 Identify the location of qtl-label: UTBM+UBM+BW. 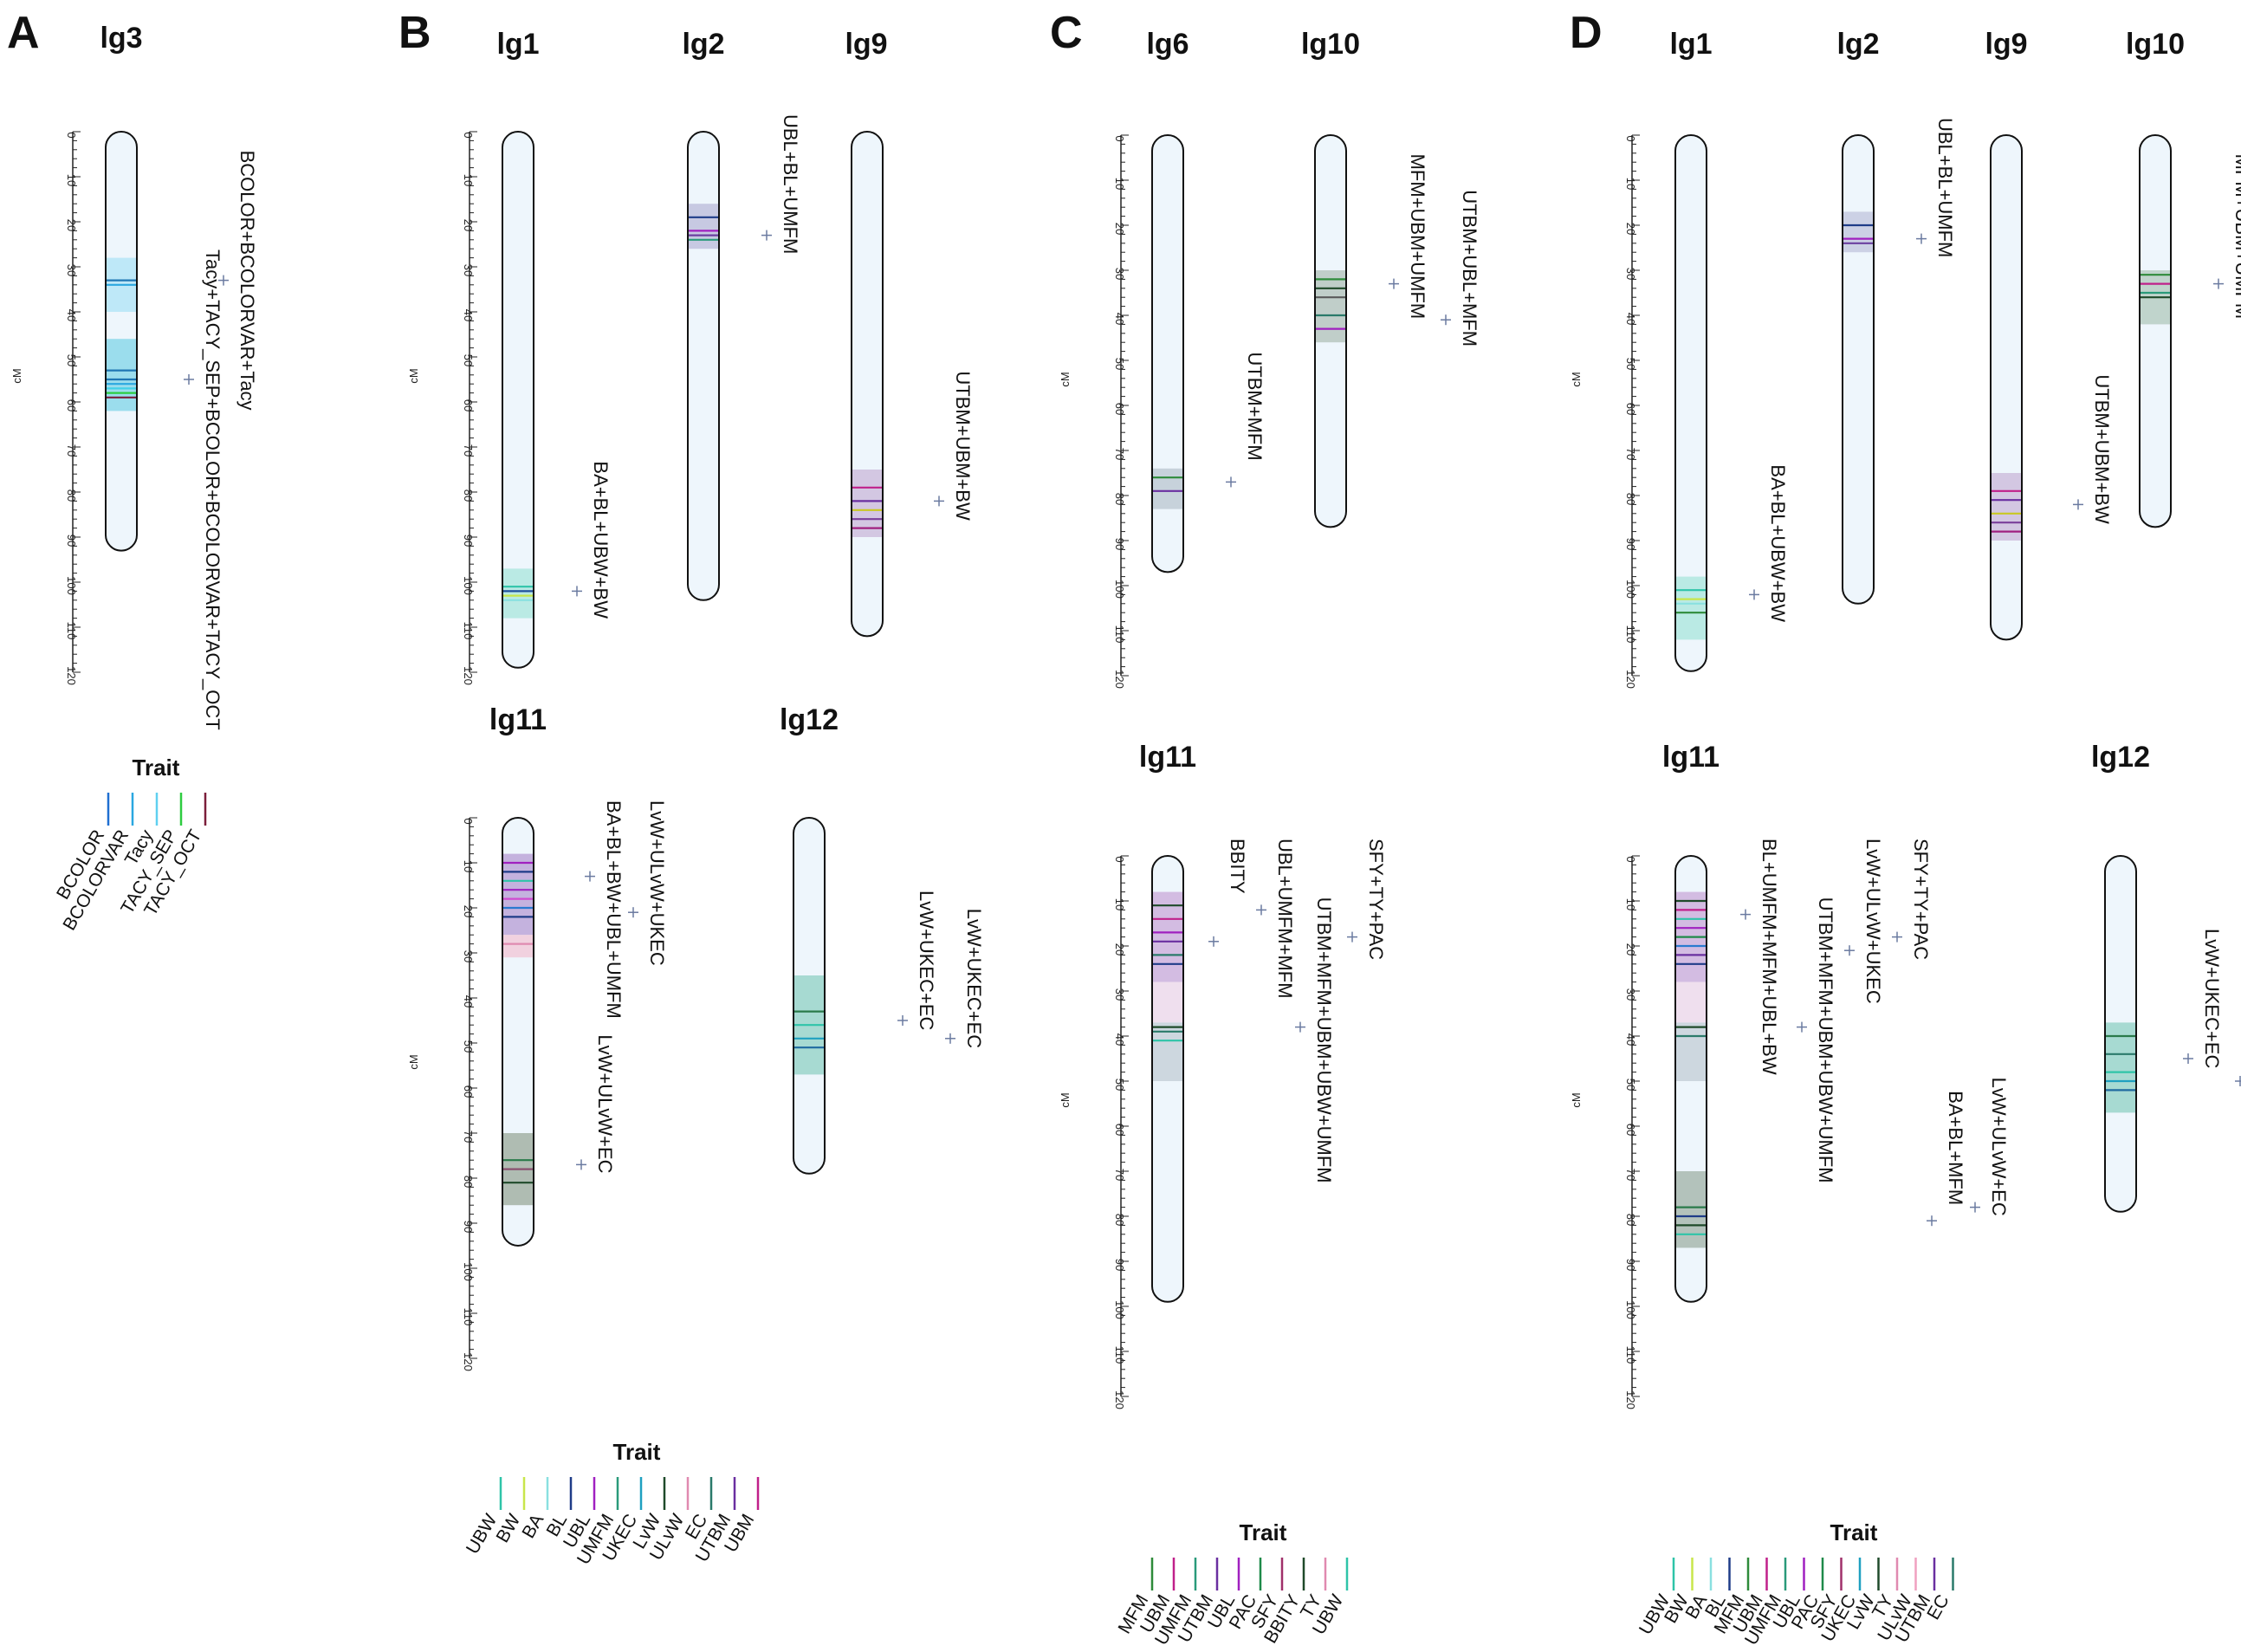
(963, 446).